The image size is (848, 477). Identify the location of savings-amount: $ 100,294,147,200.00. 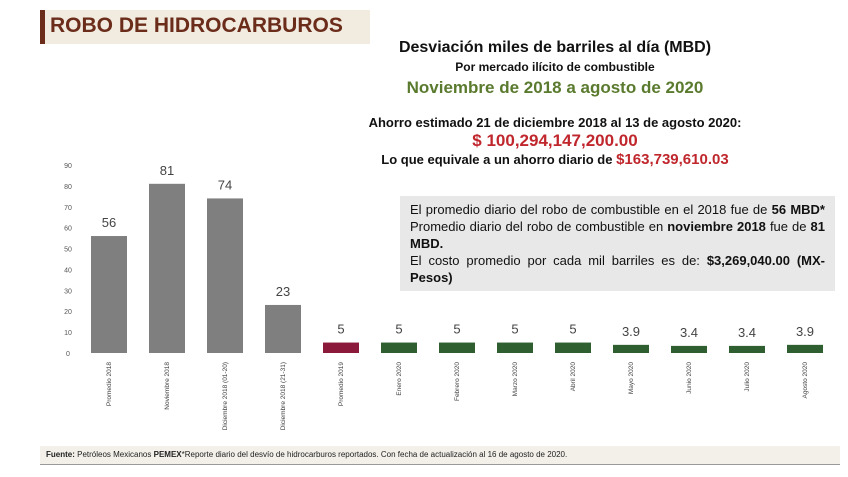
(555, 140).